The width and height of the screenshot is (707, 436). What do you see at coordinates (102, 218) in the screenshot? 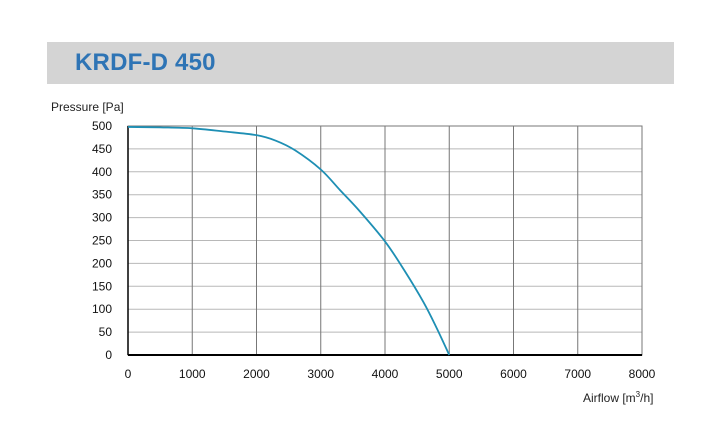
I see `y-tick-label: 300` at bounding box center [102, 218].